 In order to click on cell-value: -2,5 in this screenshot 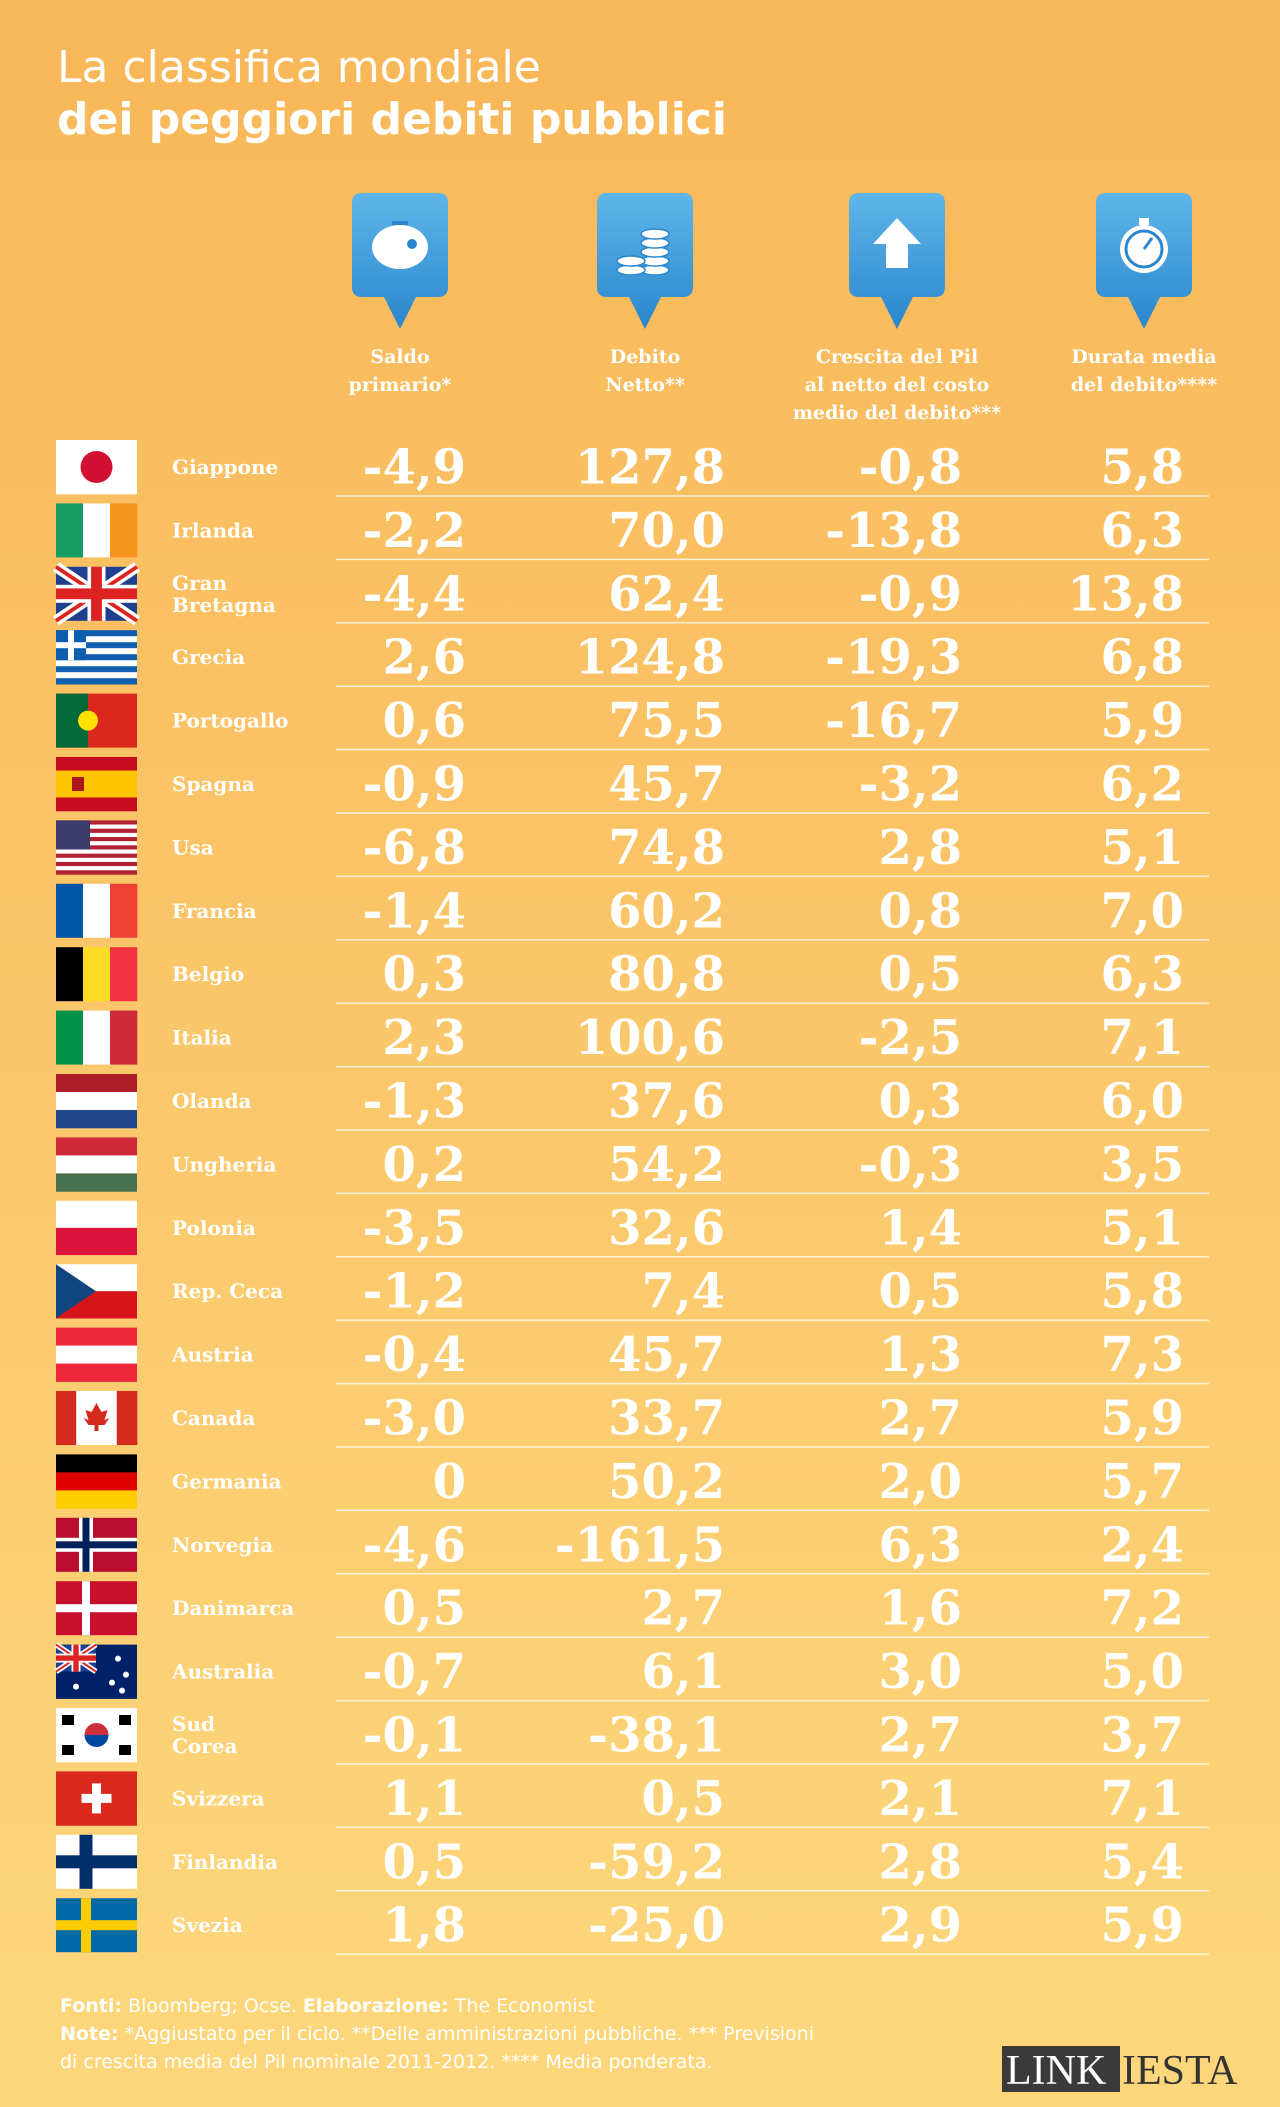, I will do `click(910, 1038)`.